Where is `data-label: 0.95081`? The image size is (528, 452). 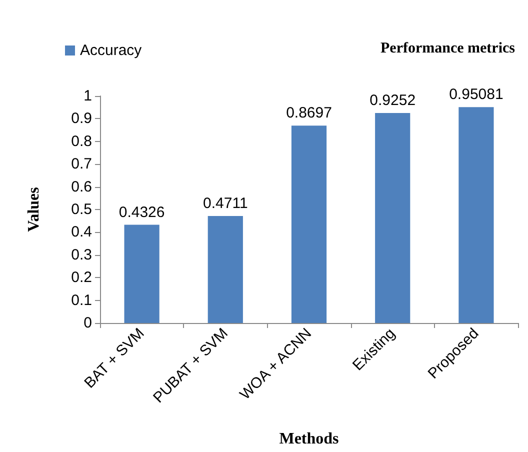 data-label: 0.95081 is located at coordinates (476, 95).